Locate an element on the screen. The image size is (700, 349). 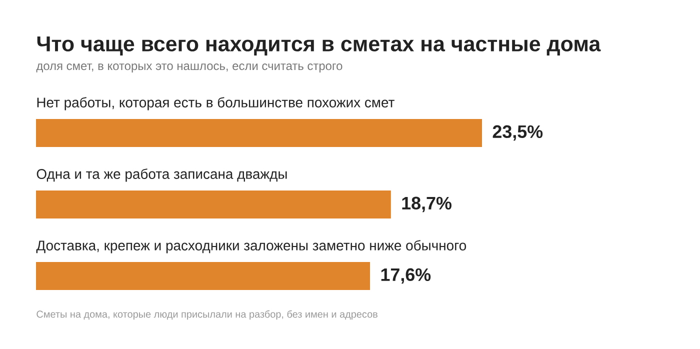
data-label: 23,5% is located at coordinates (517, 133).